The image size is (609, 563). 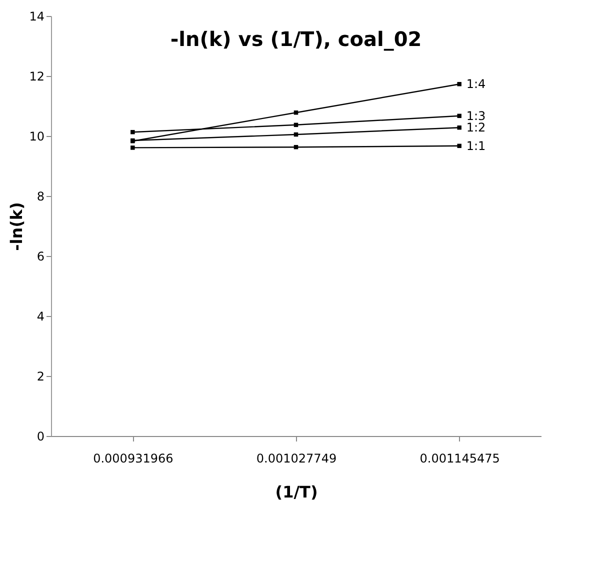 I want to click on y-tick-label: 6, so click(x=40, y=257).